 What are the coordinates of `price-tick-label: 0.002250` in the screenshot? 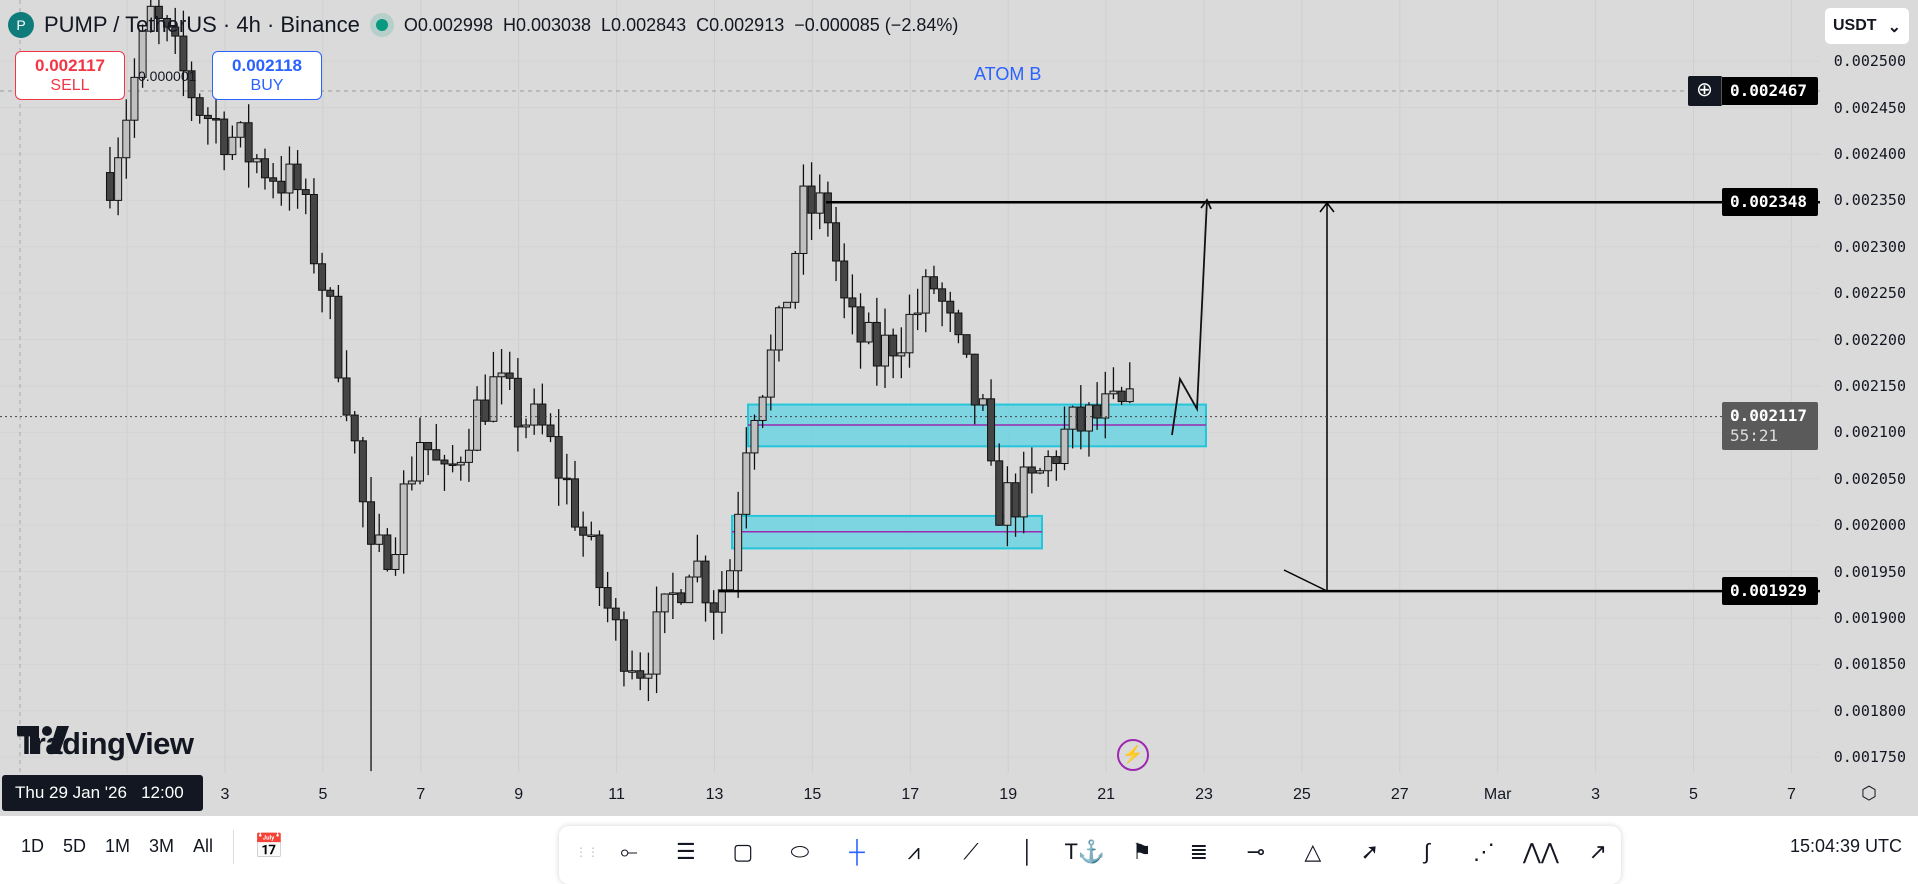 It's located at (1869, 293).